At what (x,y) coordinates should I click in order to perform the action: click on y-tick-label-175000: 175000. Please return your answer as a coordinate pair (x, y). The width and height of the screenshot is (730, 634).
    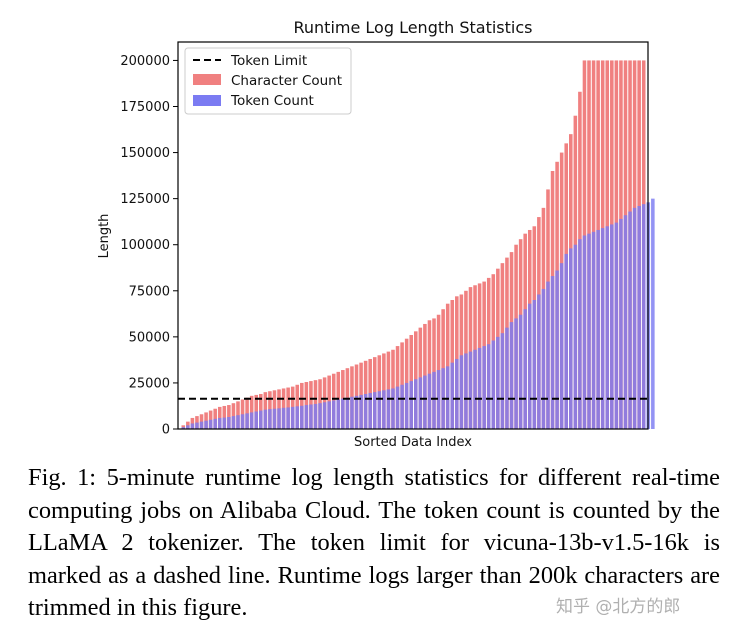
    Looking at the image, I should click on (145, 107).